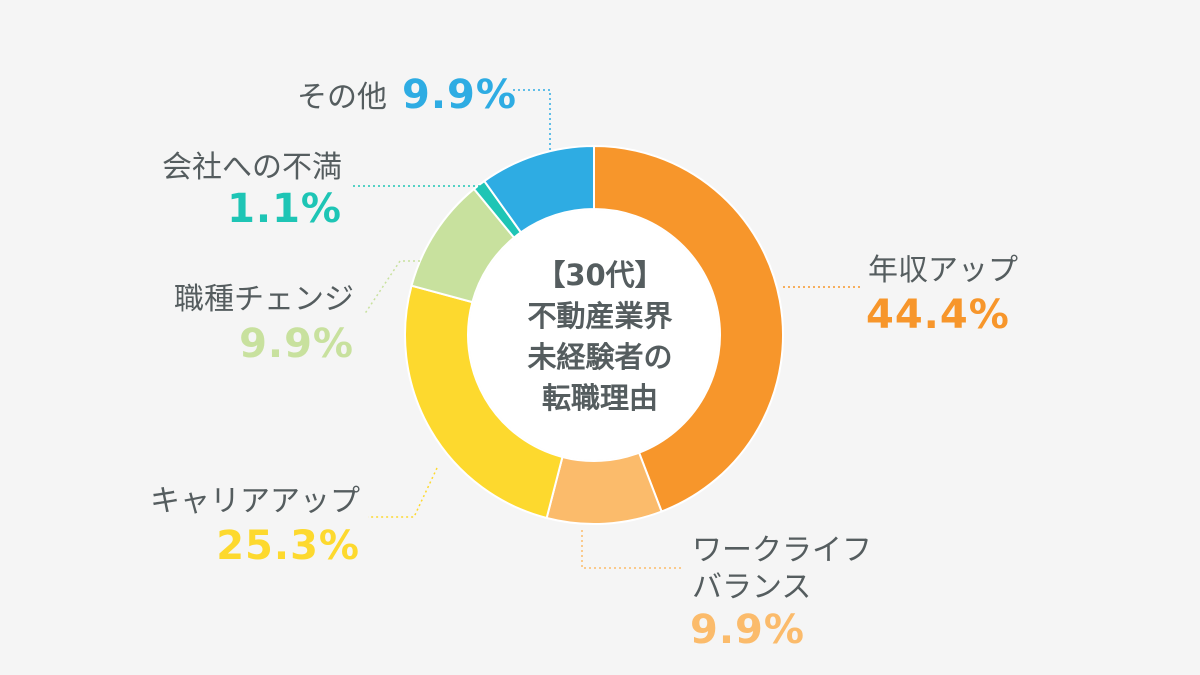 The image size is (1200, 675). Describe the element at coordinates (599, 398) in the screenshot. I see `chart-title-line: 転職理由` at that location.